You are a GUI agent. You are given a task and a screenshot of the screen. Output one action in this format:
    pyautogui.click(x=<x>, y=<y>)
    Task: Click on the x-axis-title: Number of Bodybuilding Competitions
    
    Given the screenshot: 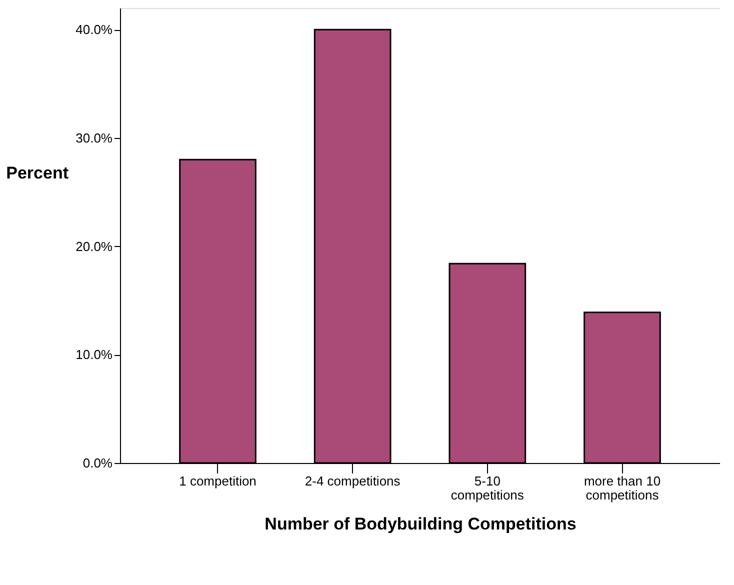 What is the action you would take?
    pyautogui.click(x=420, y=524)
    